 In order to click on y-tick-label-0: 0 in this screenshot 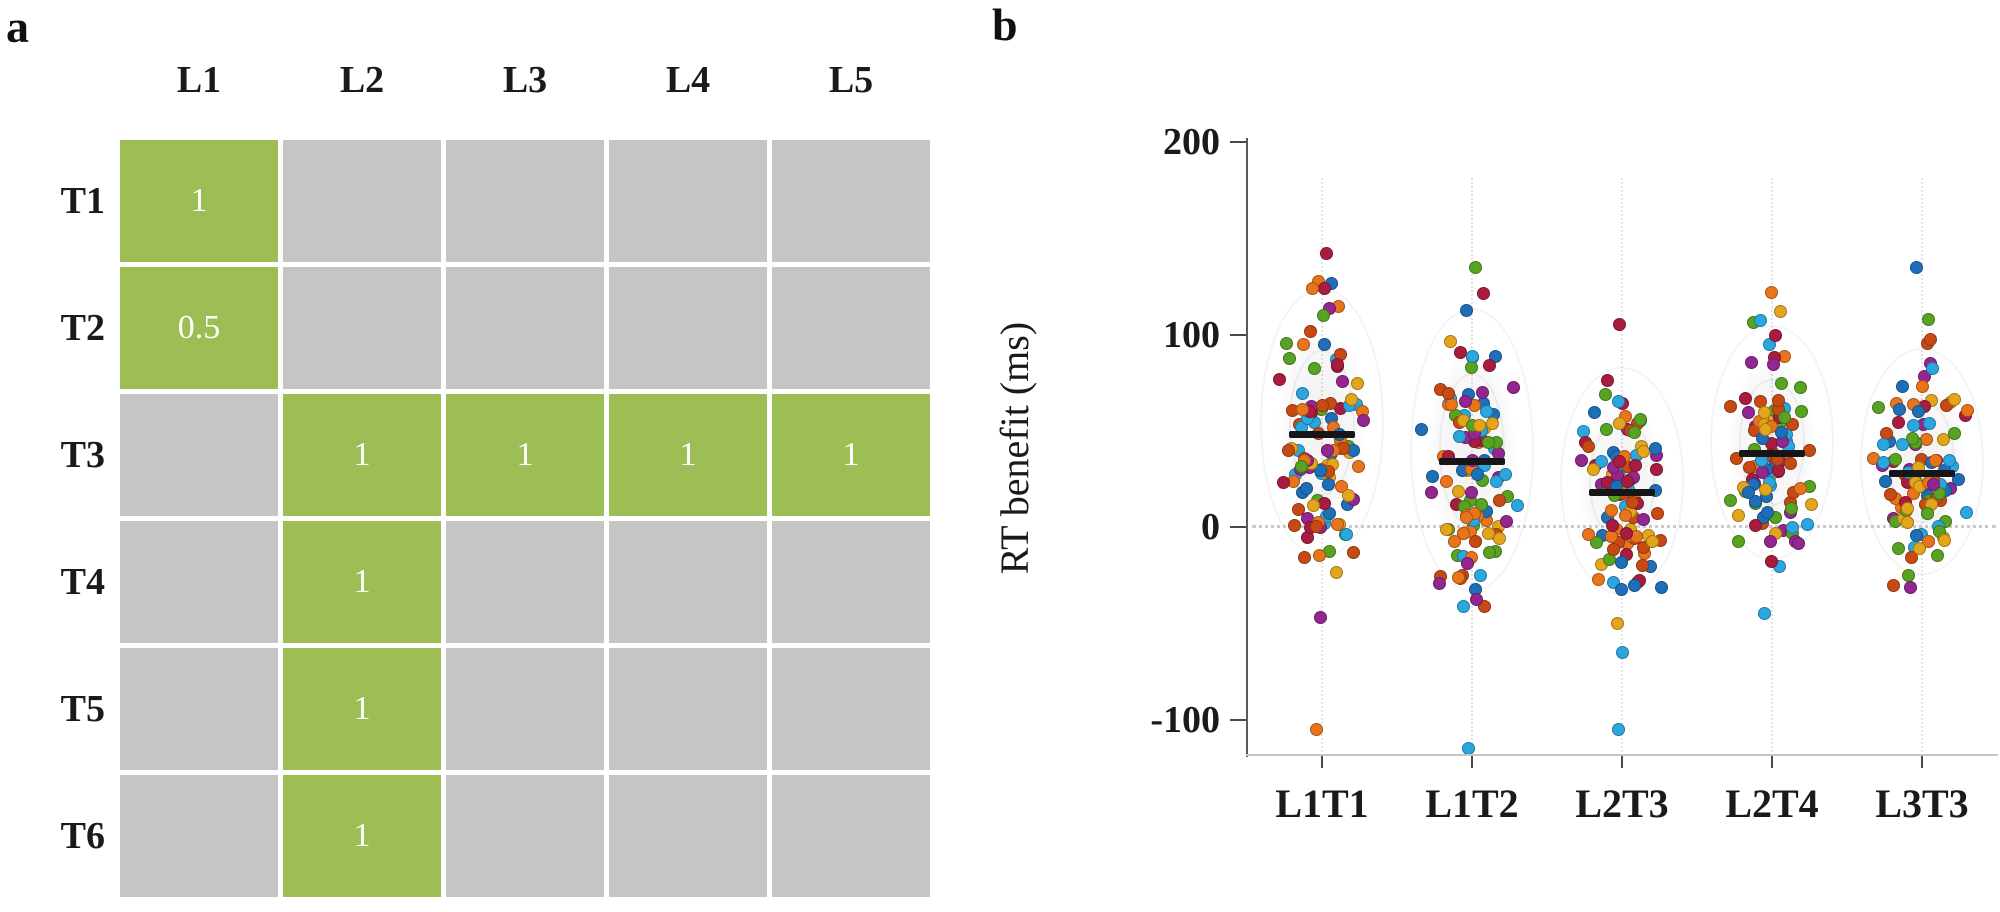, I will do `click(1210, 527)`.